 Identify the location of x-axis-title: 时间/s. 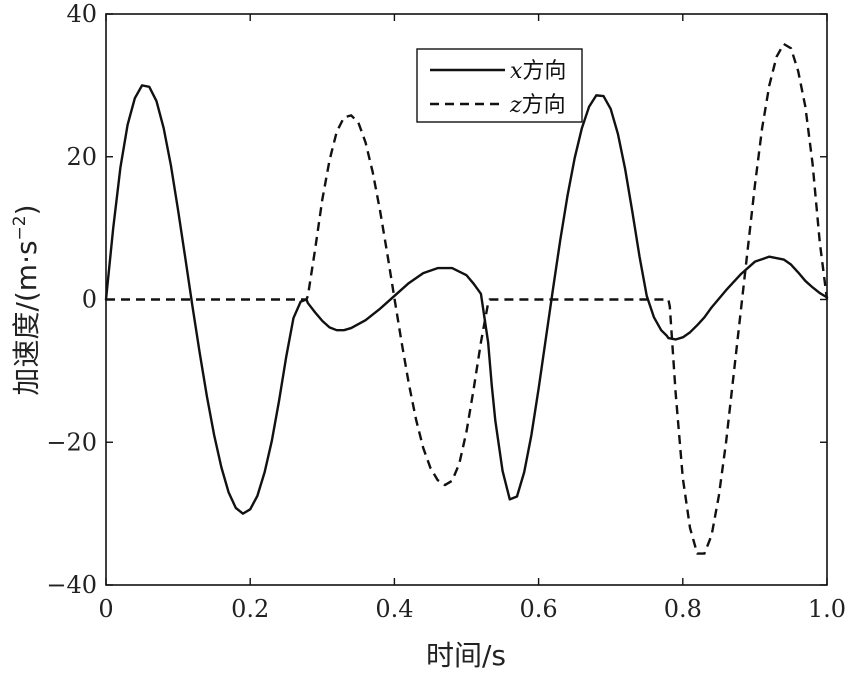
(466, 655).